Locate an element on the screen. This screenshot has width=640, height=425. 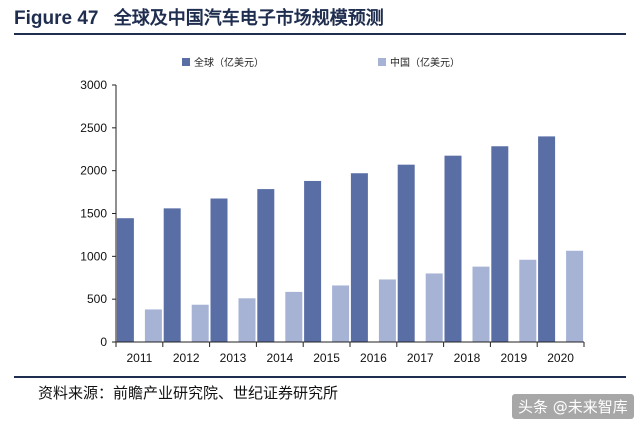
y-tick-label-3: 1500 is located at coordinates (93, 214).